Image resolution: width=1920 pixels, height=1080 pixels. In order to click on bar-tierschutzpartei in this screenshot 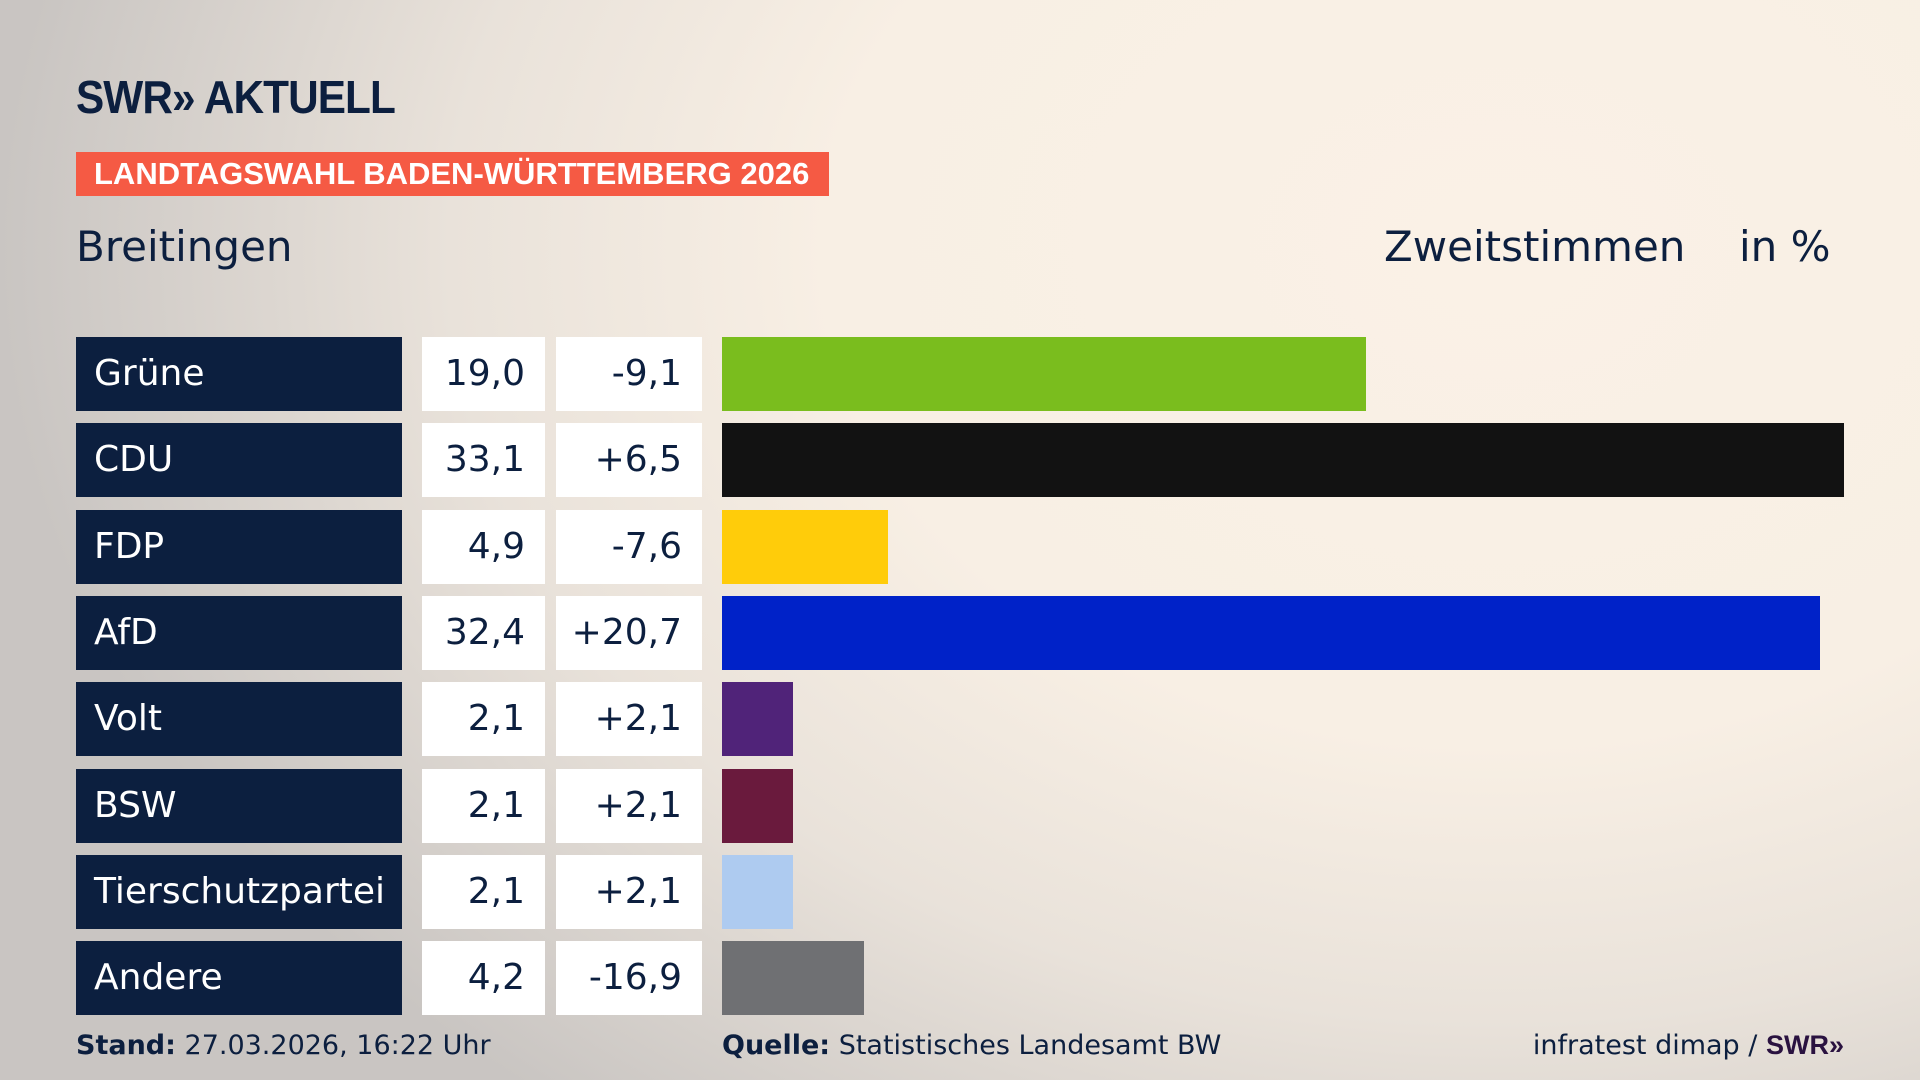, I will do `click(758, 891)`.